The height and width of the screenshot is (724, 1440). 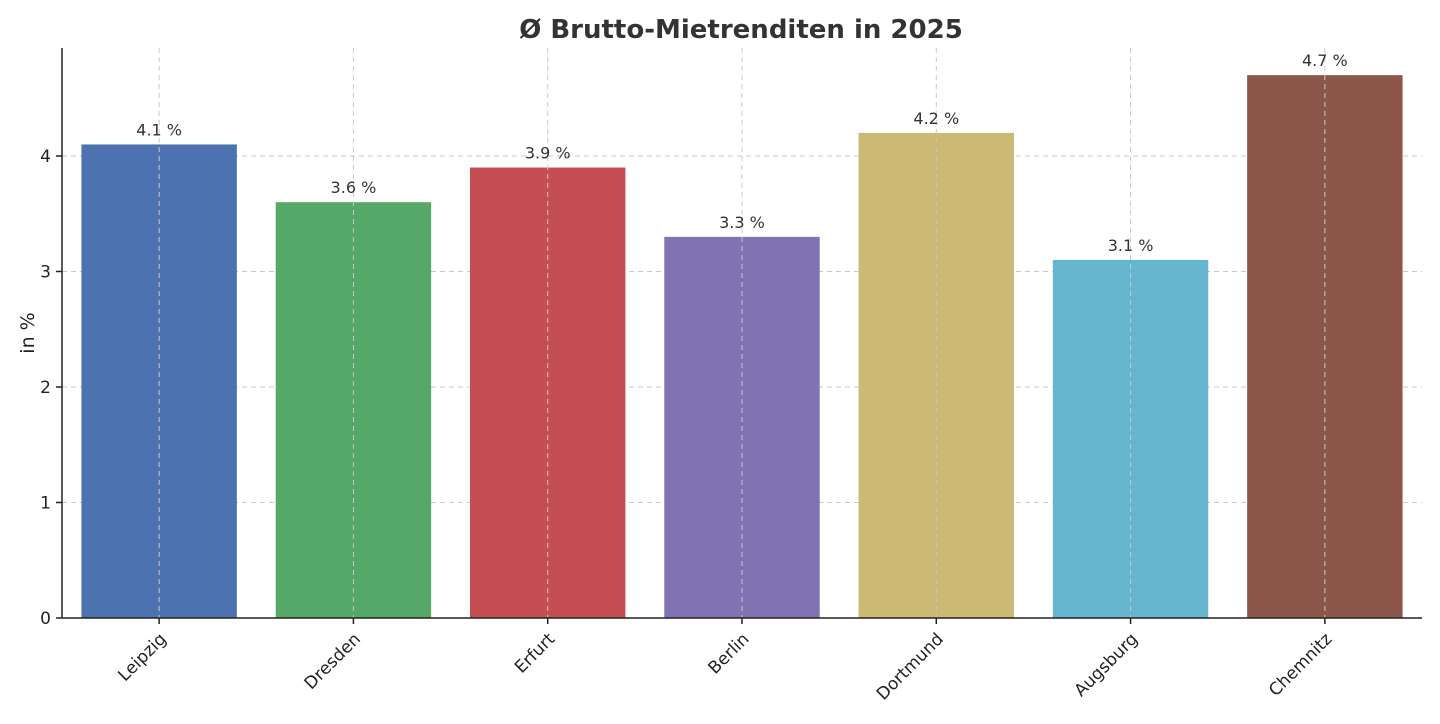 I want to click on y-tick-label: 3, so click(x=45, y=272).